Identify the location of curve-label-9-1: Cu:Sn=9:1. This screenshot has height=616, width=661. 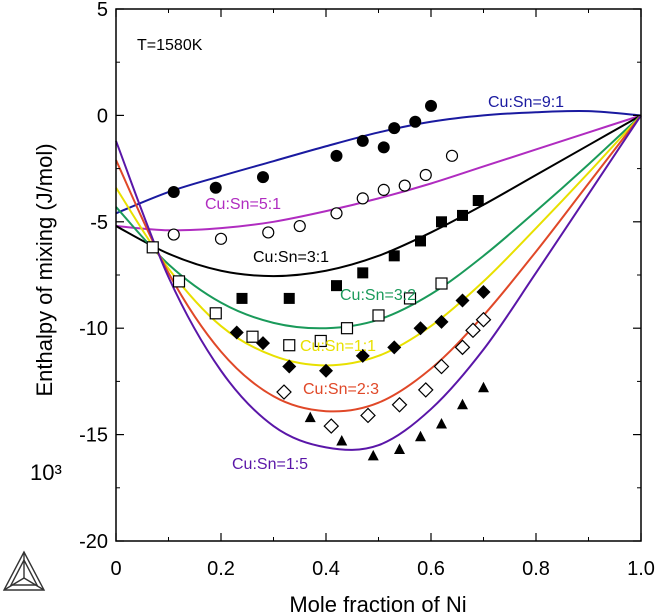
(526, 102).